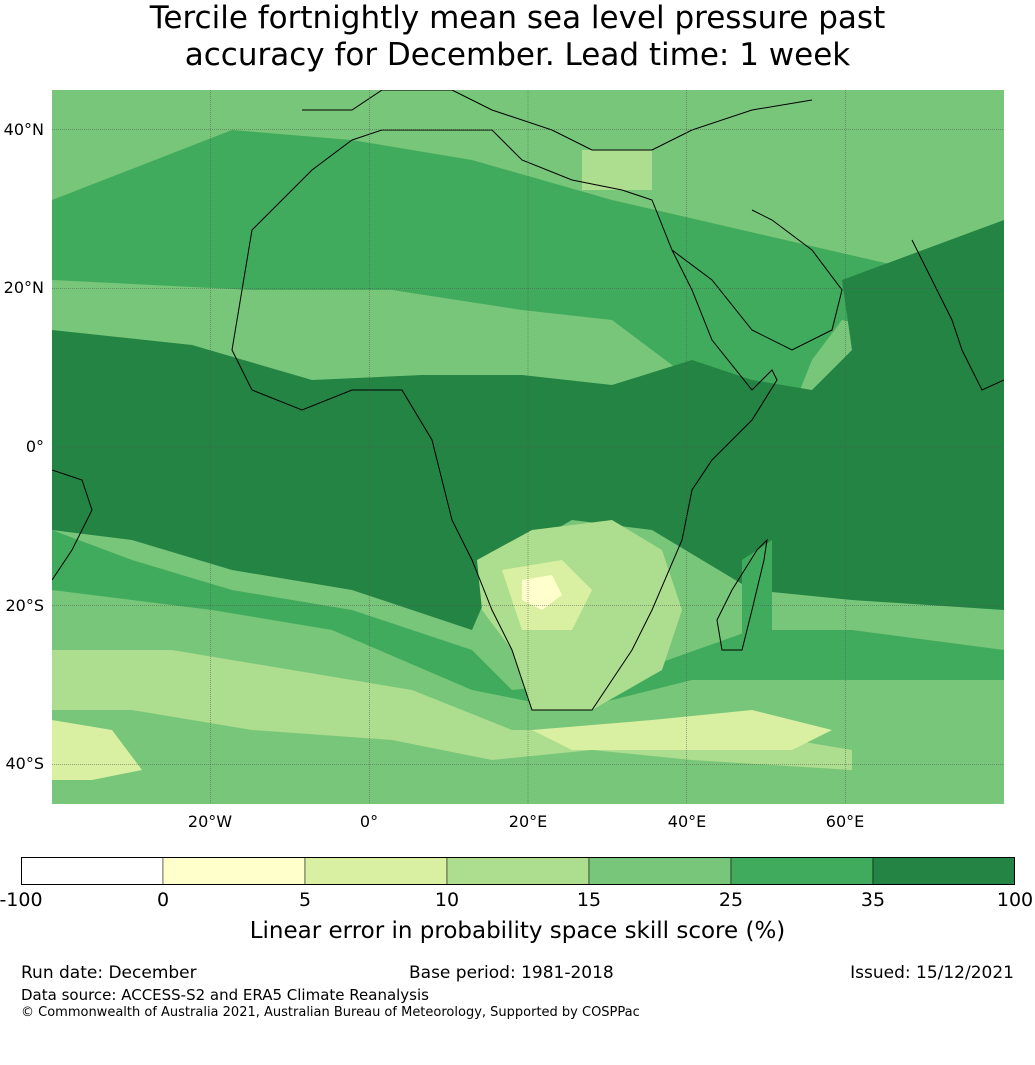 This screenshot has height=1065, width=1035. What do you see at coordinates (163, 900) in the screenshot?
I see `colorbar-tick-label: 0` at bounding box center [163, 900].